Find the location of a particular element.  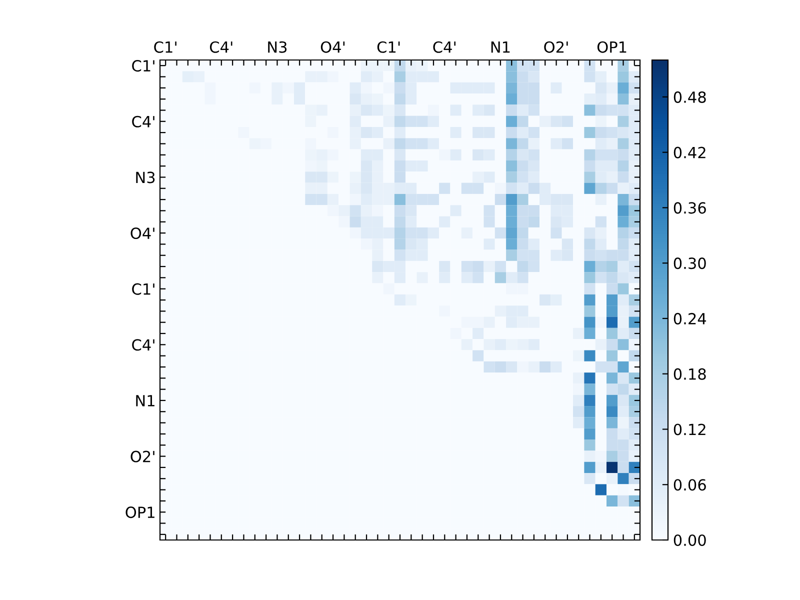

color-bar-label: 0.24 is located at coordinates (690, 318).